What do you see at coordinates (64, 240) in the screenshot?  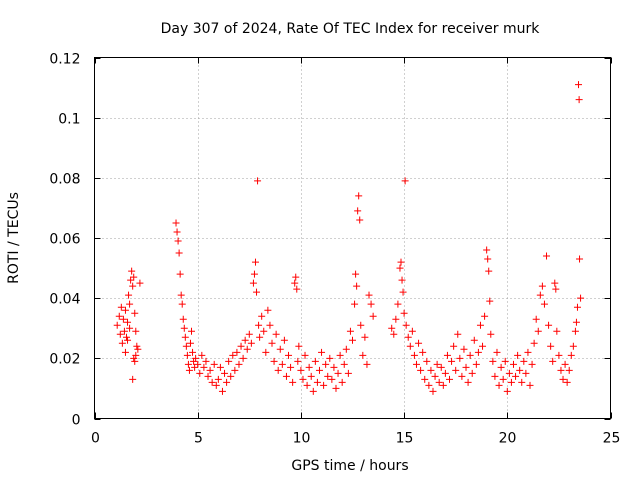 I see `y-tick-label: 0.06` at bounding box center [64, 240].